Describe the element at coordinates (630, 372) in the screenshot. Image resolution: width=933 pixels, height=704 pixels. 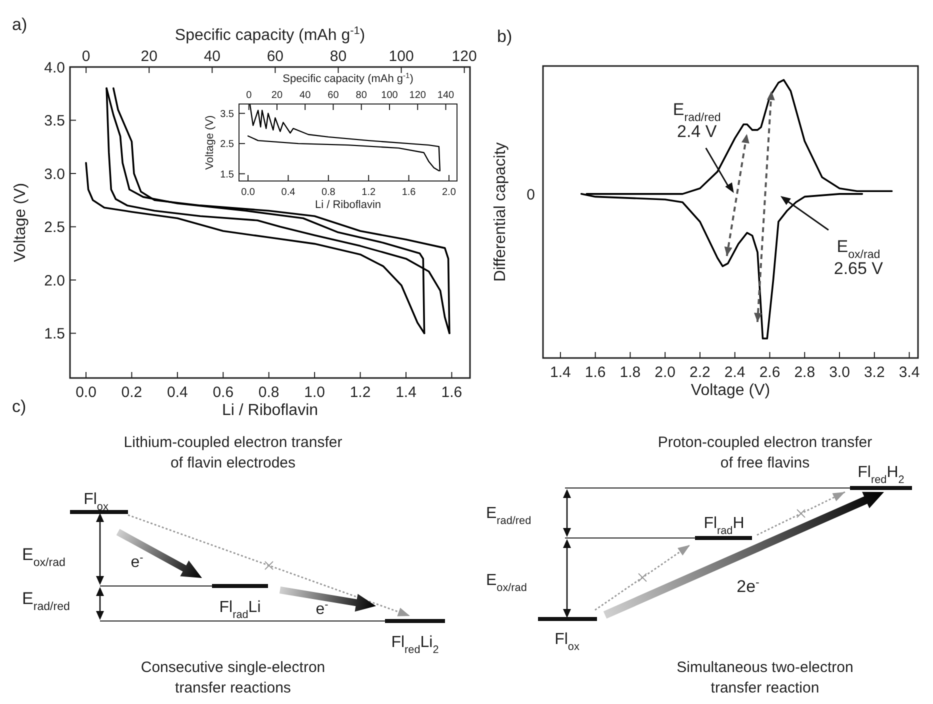
I see `x-tick-label: 1.8` at that location.